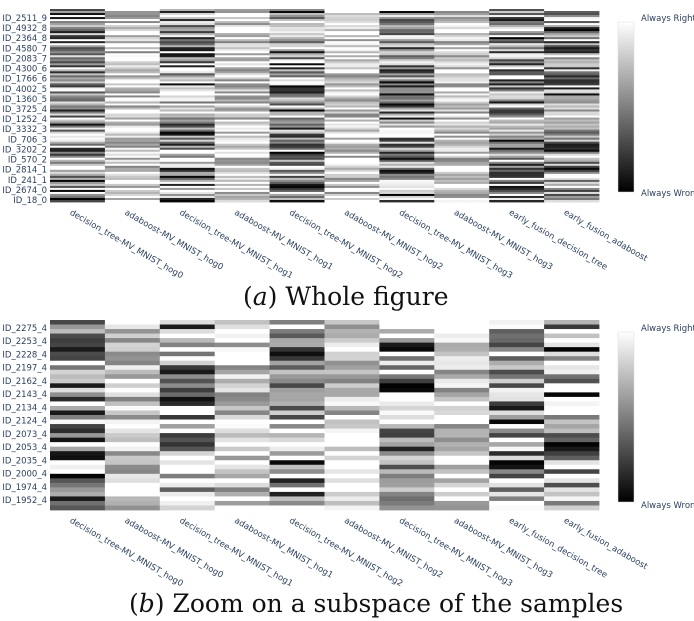  Describe the element at coordinates (30, 201) in the screenshot. I see `sample-label: ID_18_0` at that location.